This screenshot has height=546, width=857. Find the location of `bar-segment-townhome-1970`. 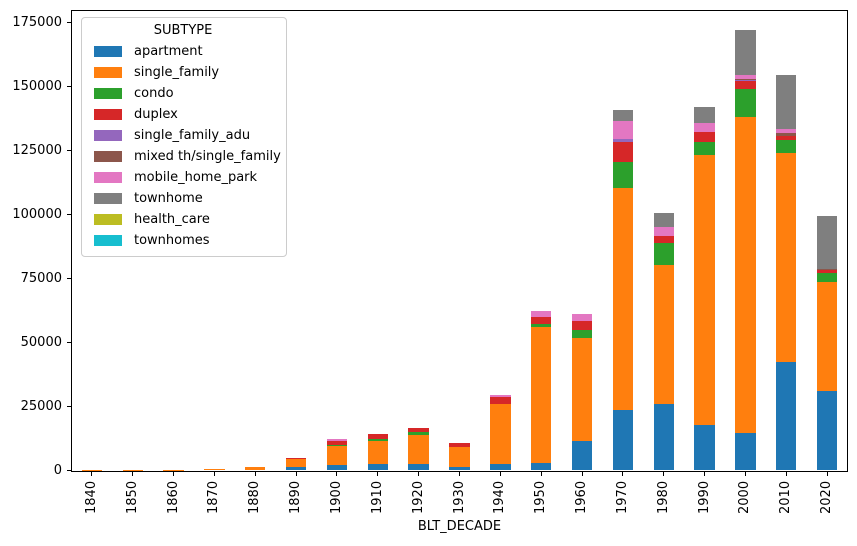

bar-segment-townhome-1970 is located at coordinates (623, 115).